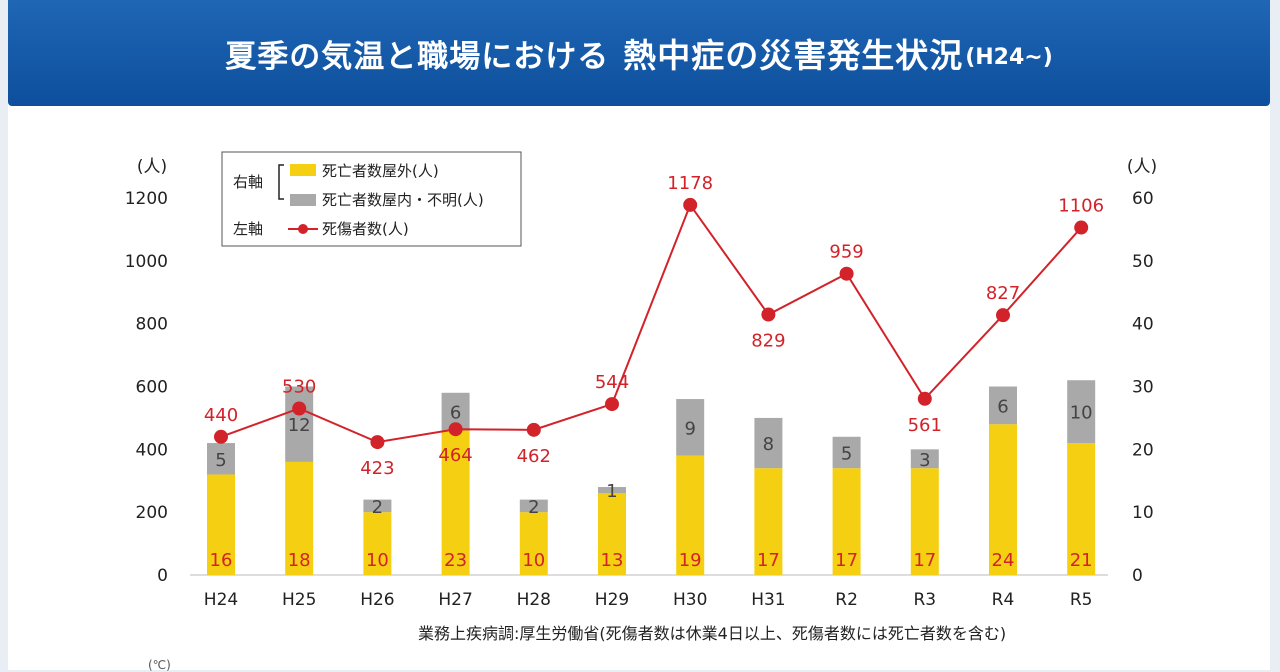 This screenshot has height=672, width=1280. Describe the element at coordinates (712, 633) in the screenshot. I see `source-note: 業務上疾病調:厚生労働省(死傷者数は休業4日以上、死傷者数には死亡者数を含む)` at that location.